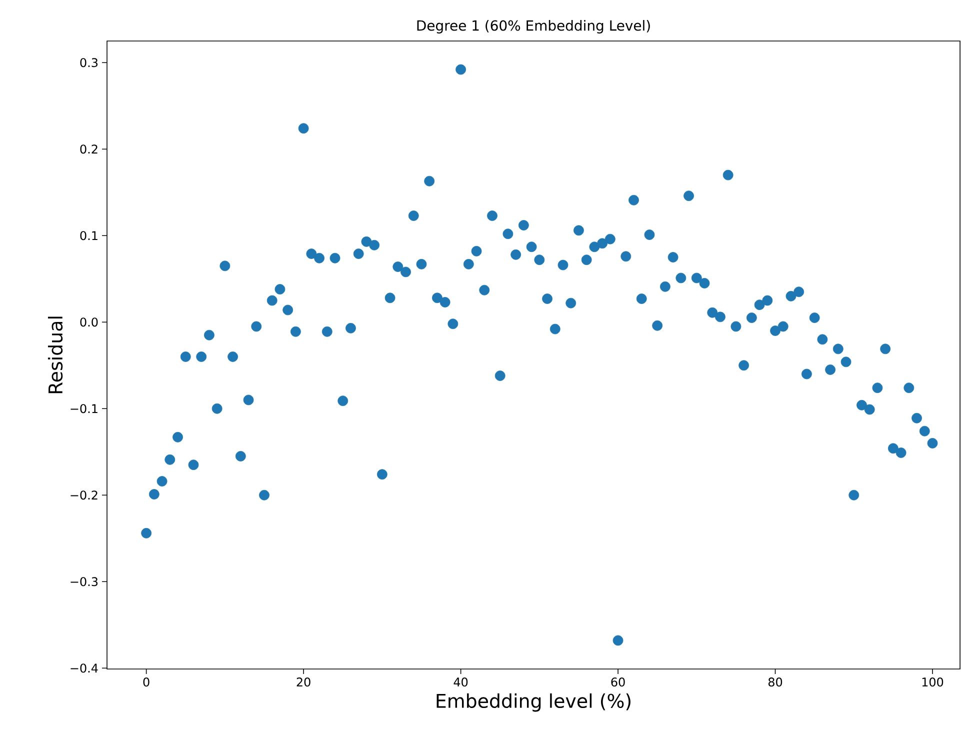 Image resolution: width=961 pixels, height=742 pixels. I want to click on x-axis-title: Embedding level (%), so click(533, 702).